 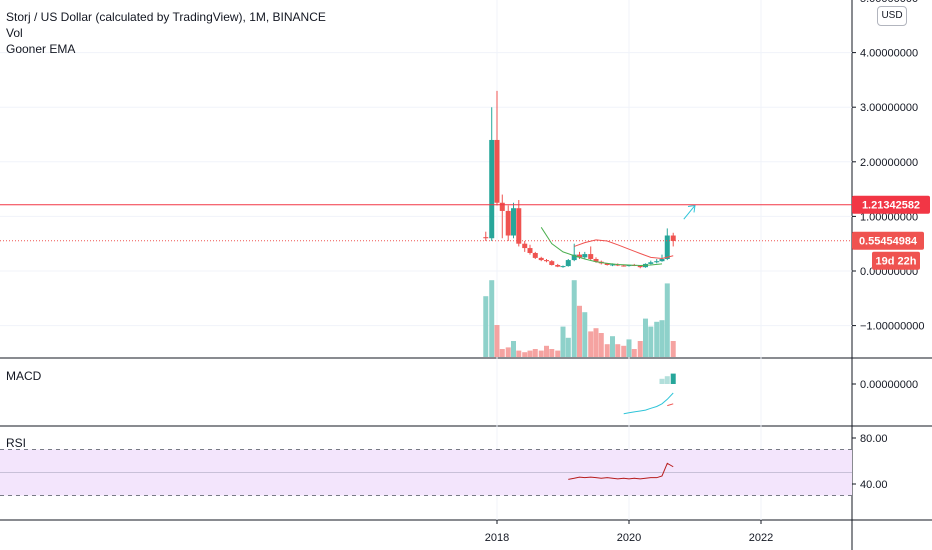 I want to click on currency-button: USD, so click(x=892, y=16).